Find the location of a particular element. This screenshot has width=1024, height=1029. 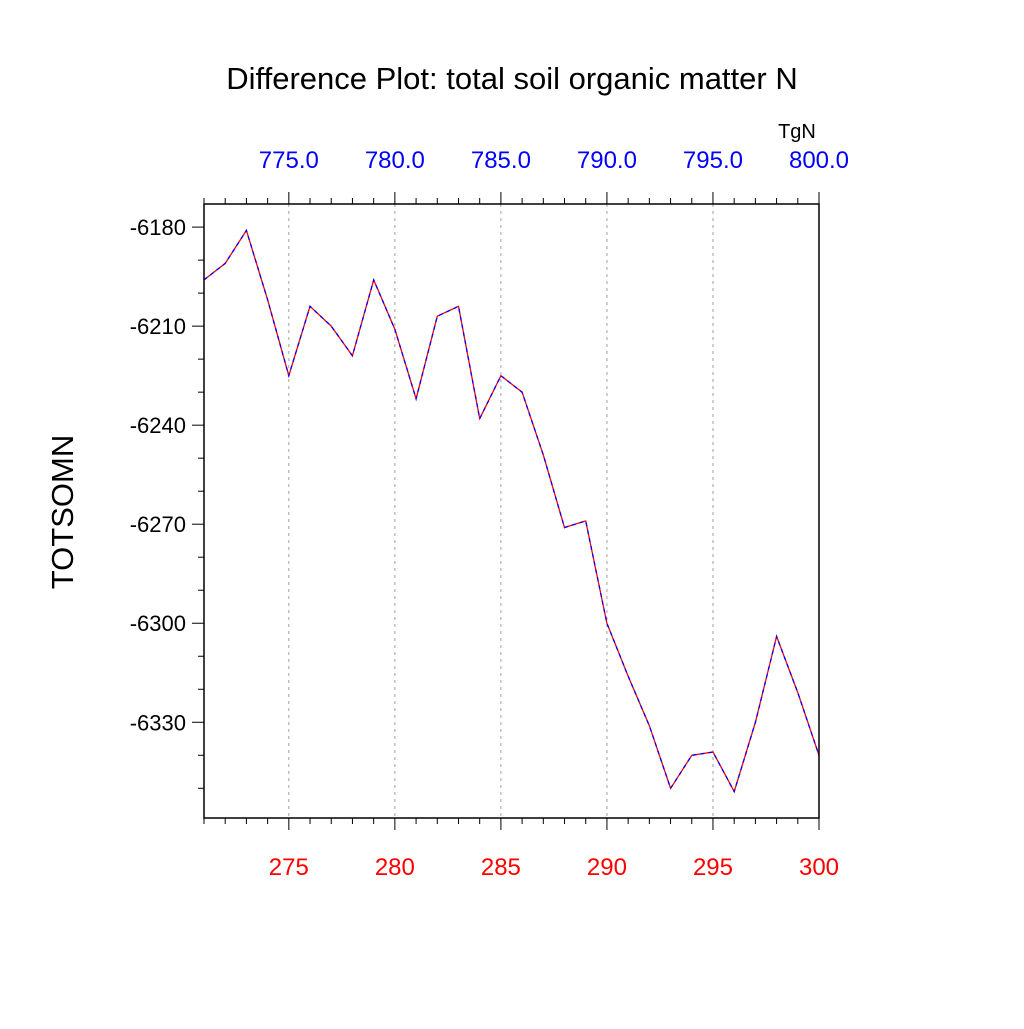

x-tick-label: 280 is located at coordinates (395, 867).